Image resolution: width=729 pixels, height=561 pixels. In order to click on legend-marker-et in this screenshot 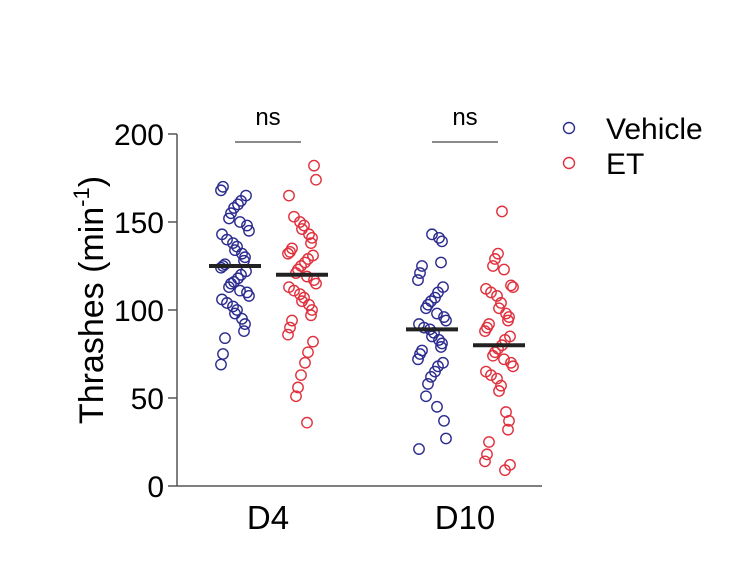, I will do `click(569, 163)`.